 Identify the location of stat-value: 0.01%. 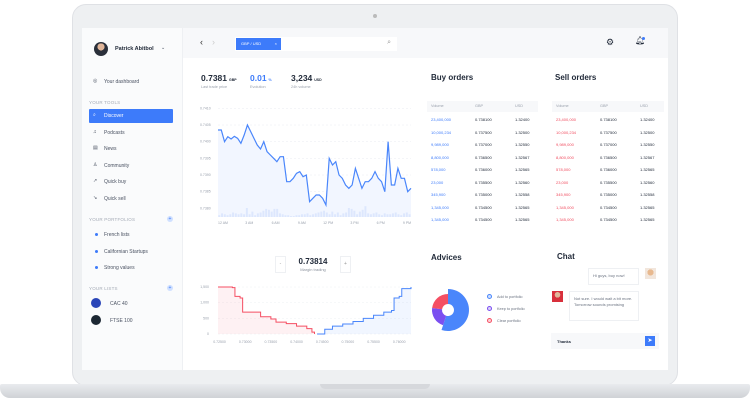
(261, 78).